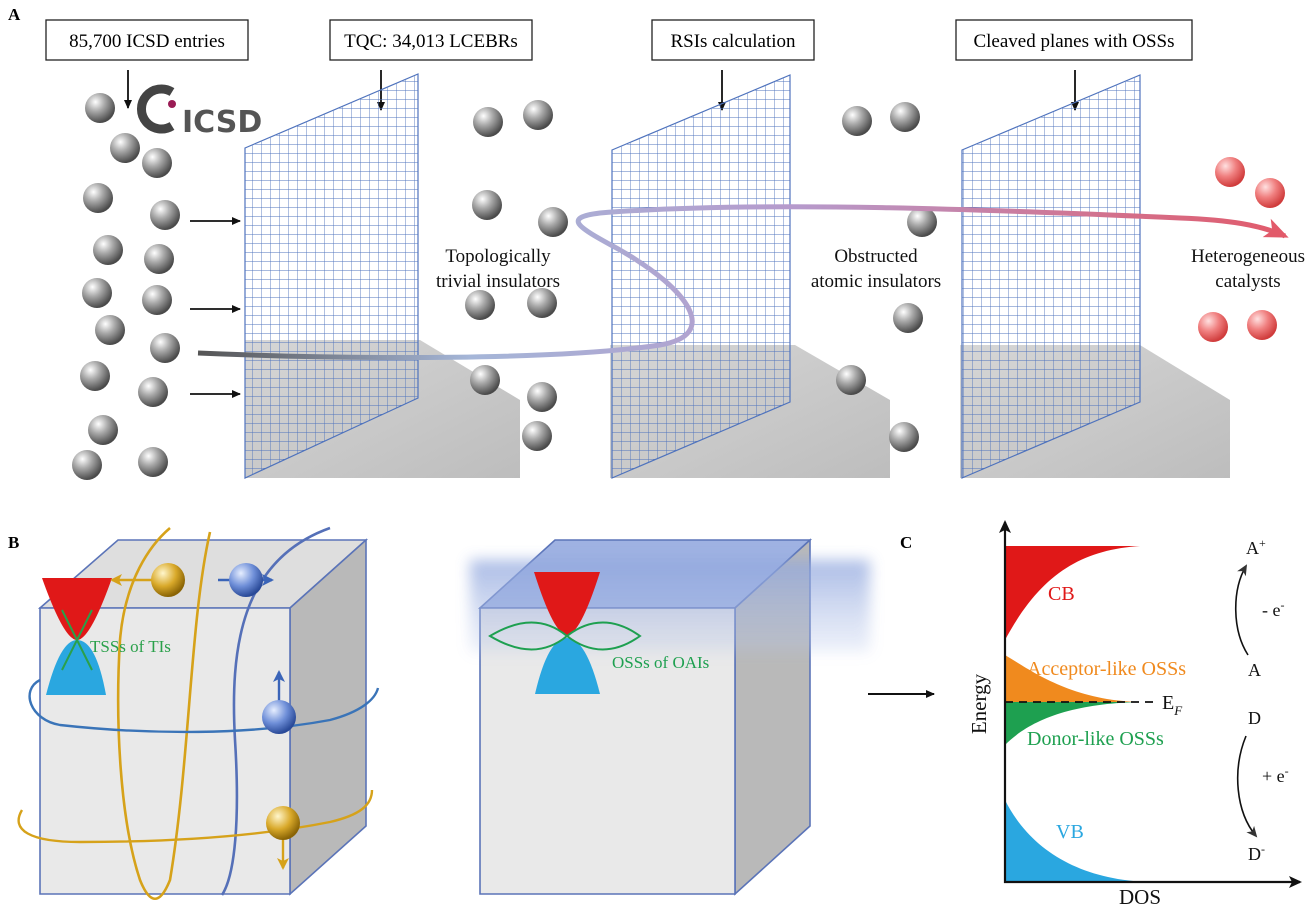 This screenshot has height=908, width=1307. What do you see at coordinates (1071, 723) in the screenshot?
I see `donor-oss-band` at bounding box center [1071, 723].